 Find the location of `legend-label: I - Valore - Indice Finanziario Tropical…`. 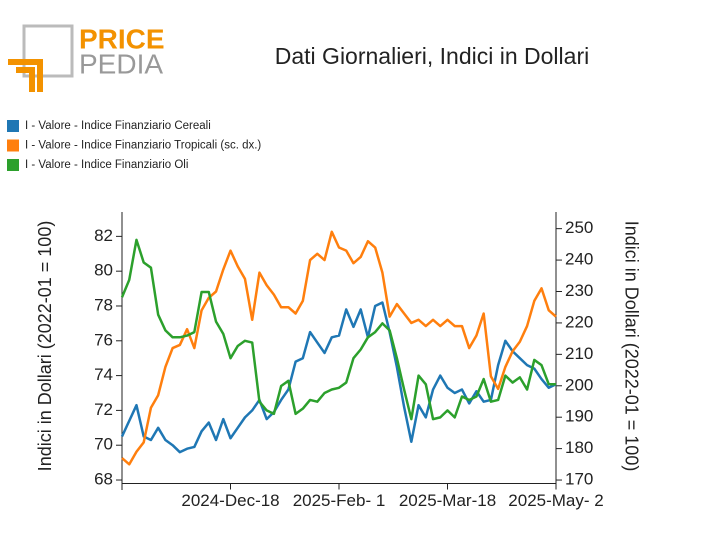

legend-label: I - Valore - Indice Finanziario Tropical… is located at coordinates (143, 146).